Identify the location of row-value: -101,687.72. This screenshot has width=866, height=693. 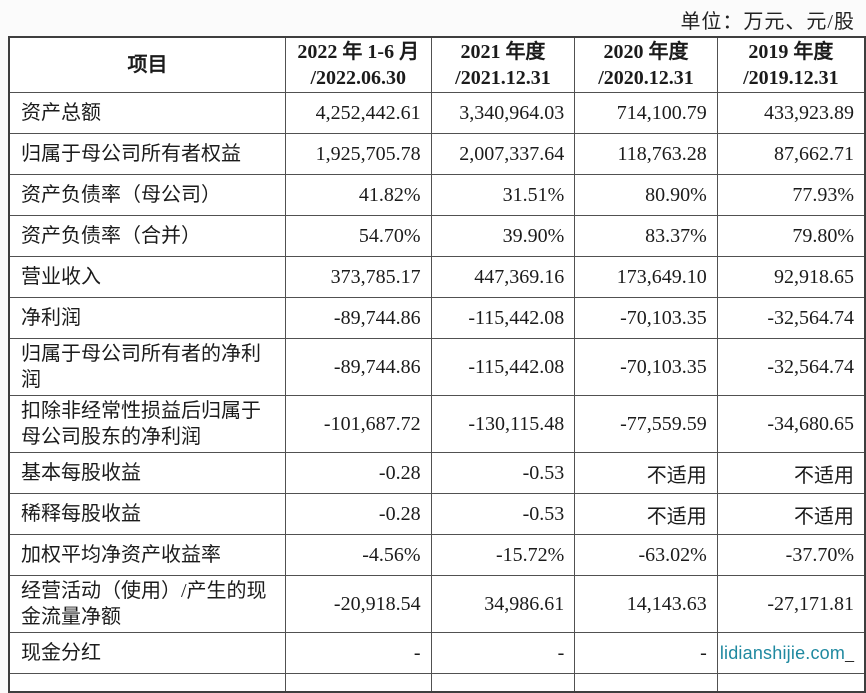
(358, 424).